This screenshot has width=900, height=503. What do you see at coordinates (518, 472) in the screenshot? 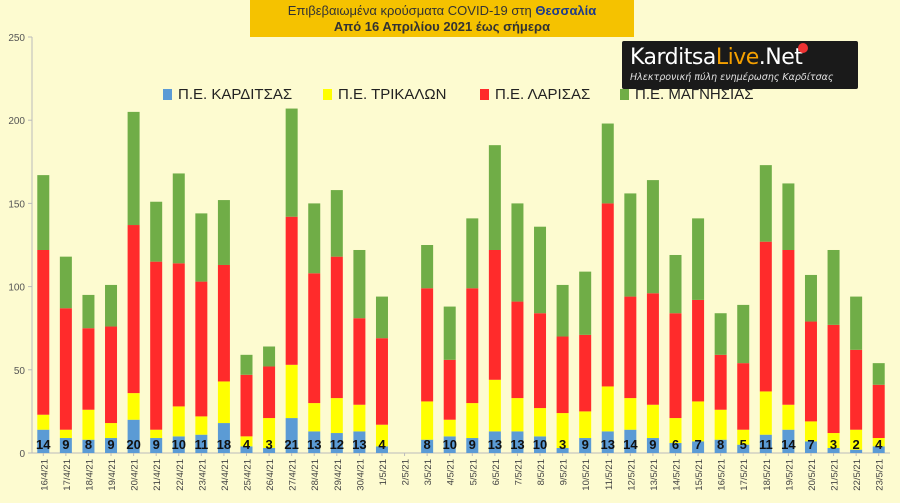
I see `x-tick-label: 7/5/21` at bounding box center [518, 472].